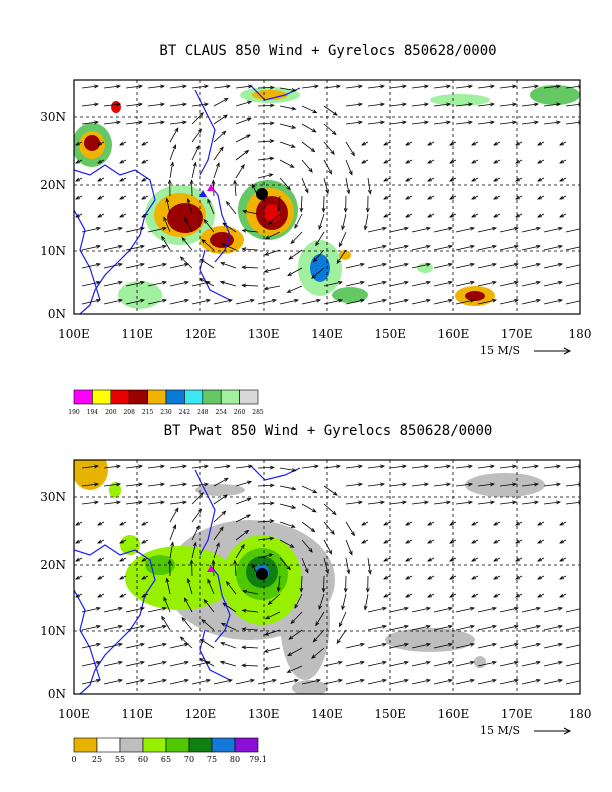 Image resolution: width=612 pixels, height=792 pixels. What do you see at coordinates (262, 574) in the screenshot?
I see `gyre-center-marker` at bounding box center [262, 574].